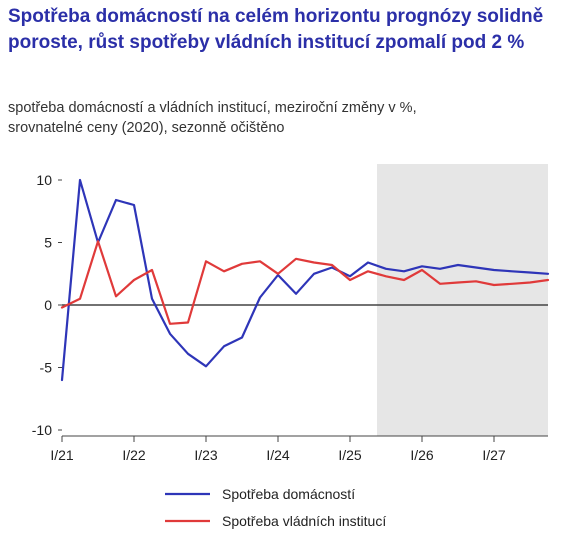 The image size is (578, 543). Describe the element at coordinates (62, 455) in the screenshot. I see `x-tick-label: I/21` at that location.